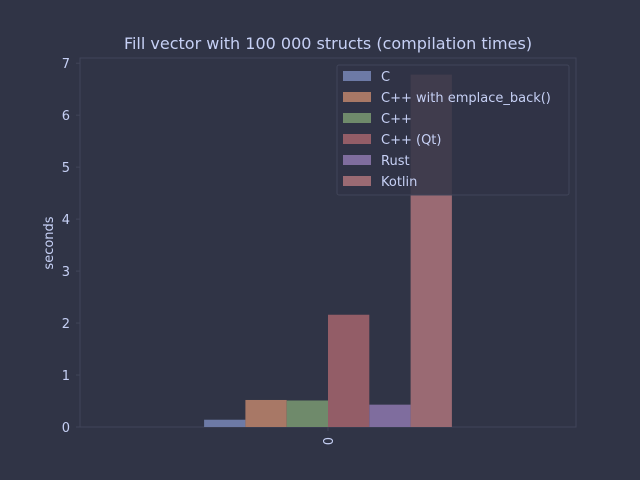 The image size is (640, 480). Describe the element at coordinates (390, 415) in the screenshot. I see `bar-rust` at that location.